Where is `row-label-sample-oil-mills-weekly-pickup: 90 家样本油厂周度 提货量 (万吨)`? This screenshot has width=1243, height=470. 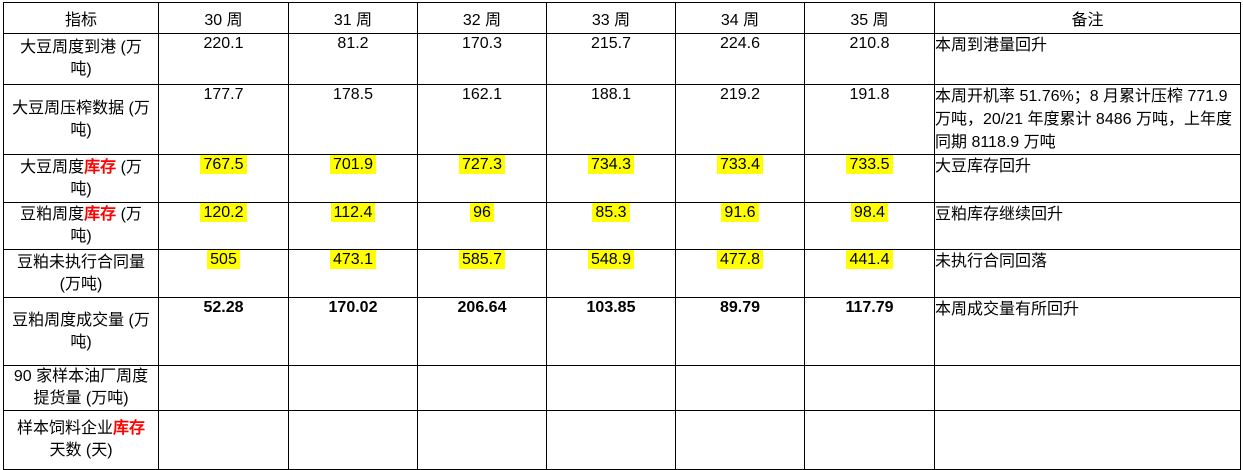 row-label-sample-oil-mills-weekly-pickup: 90 家样本油厂周度 提货量 (万吨) is located at coordinates (81, 388).